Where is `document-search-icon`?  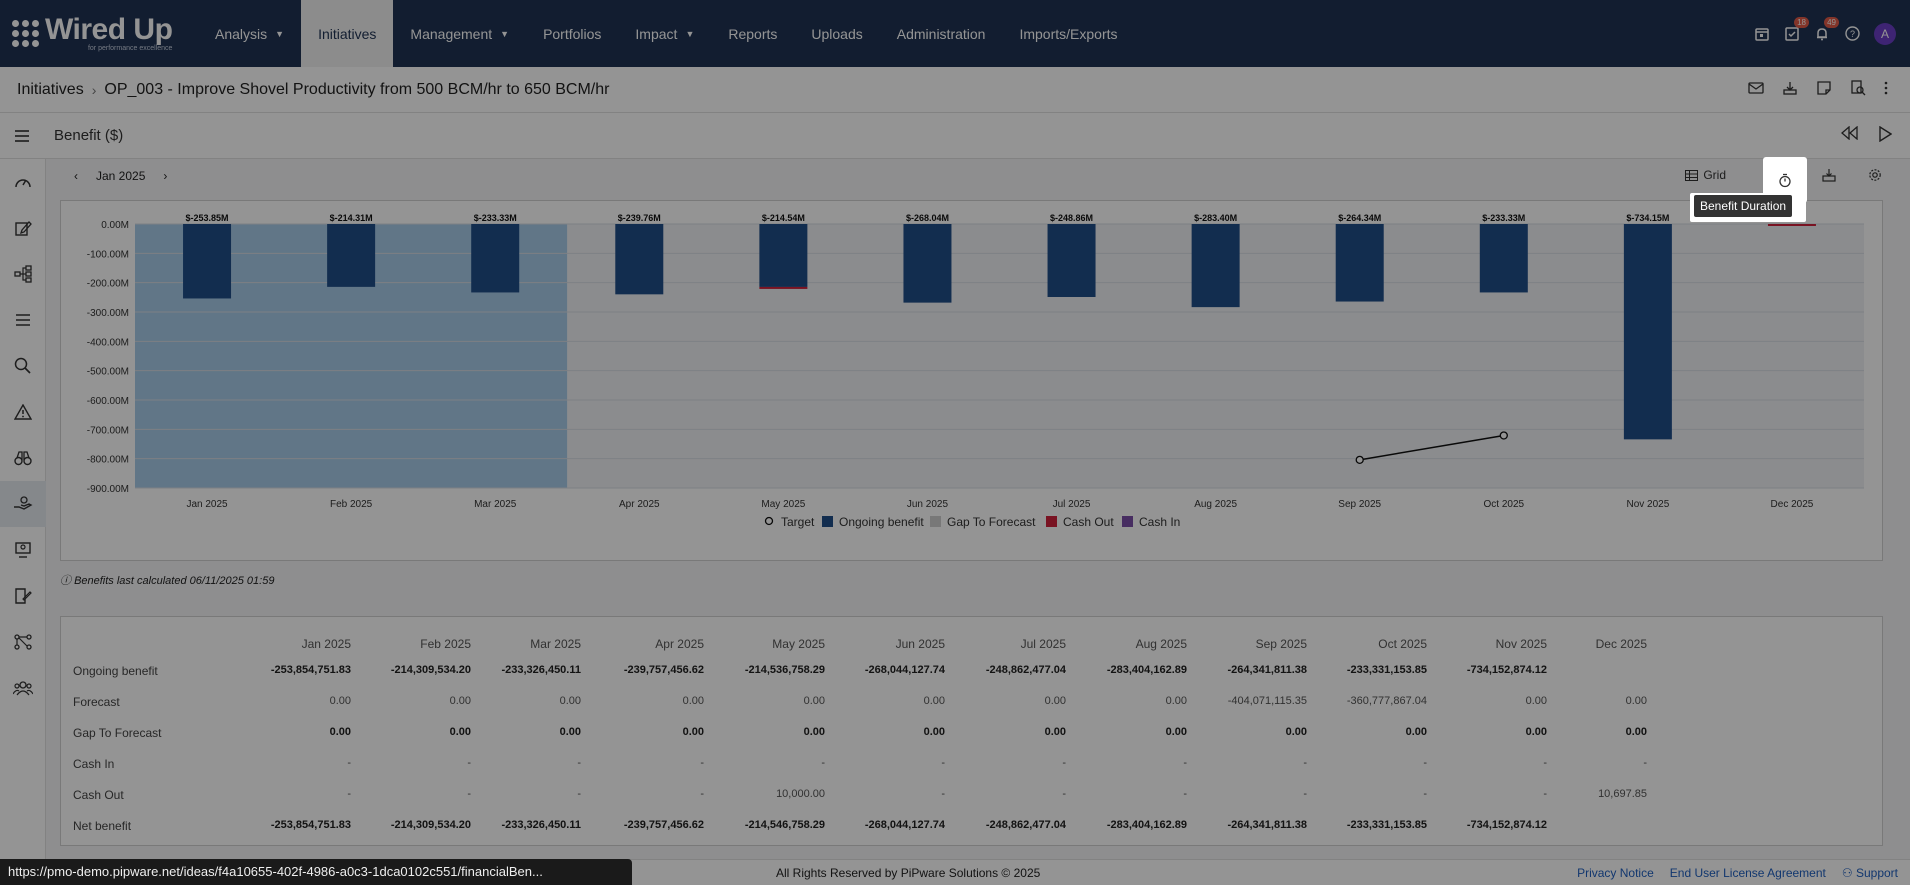
document-search-icon is located at coordinates (1858, 90).